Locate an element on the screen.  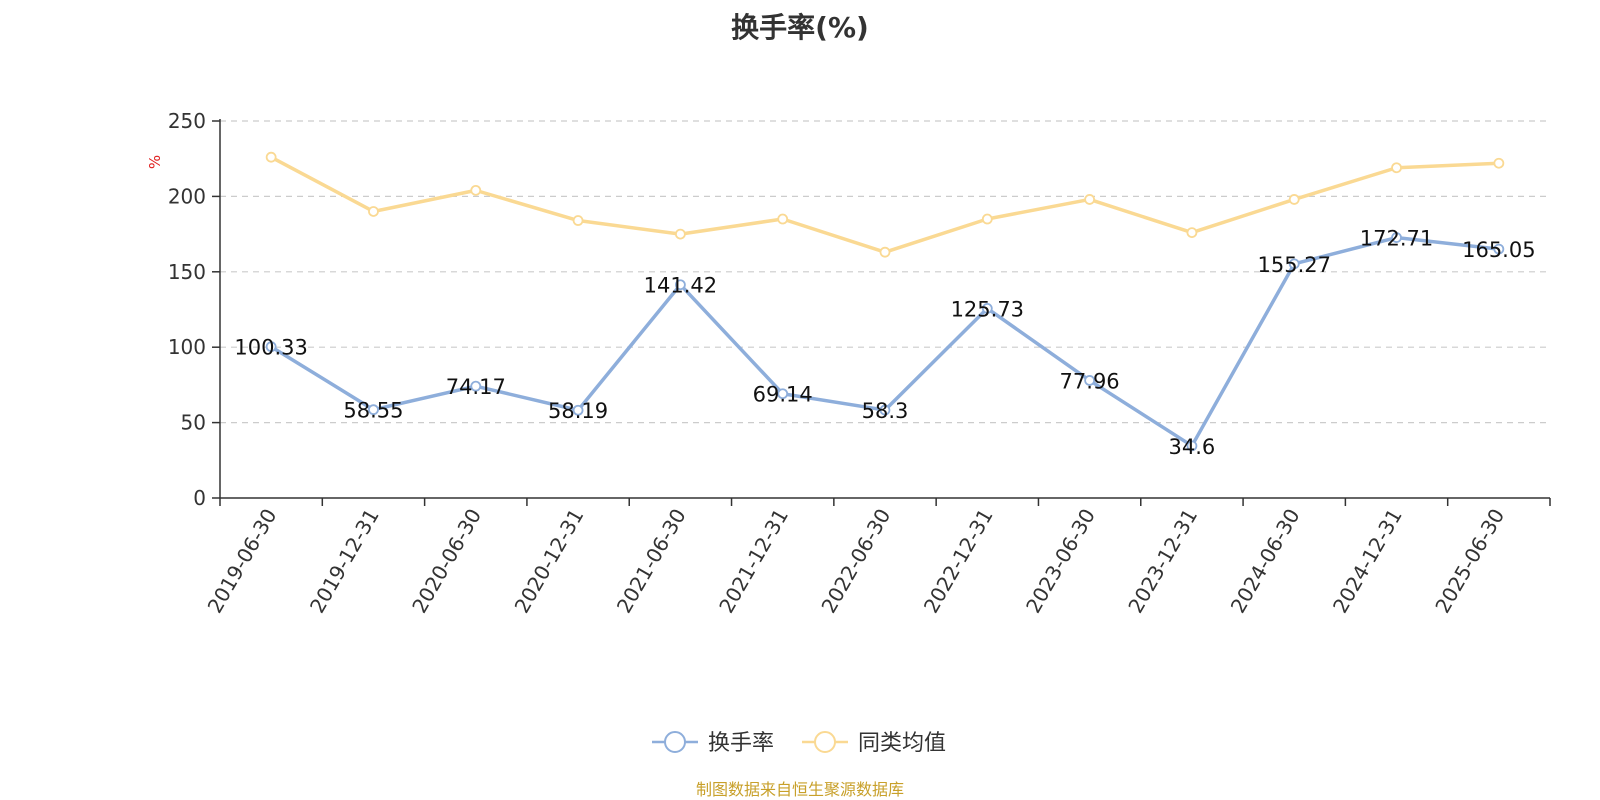
x-tick-label: 2022-12-31 is located at coordinates (958, 561).